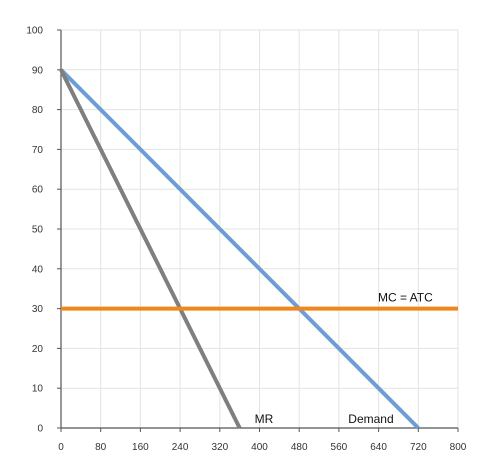 The height and width of the screenshot is (466, 500). I want to click on y-tick-label: 60, so click(38, 190).